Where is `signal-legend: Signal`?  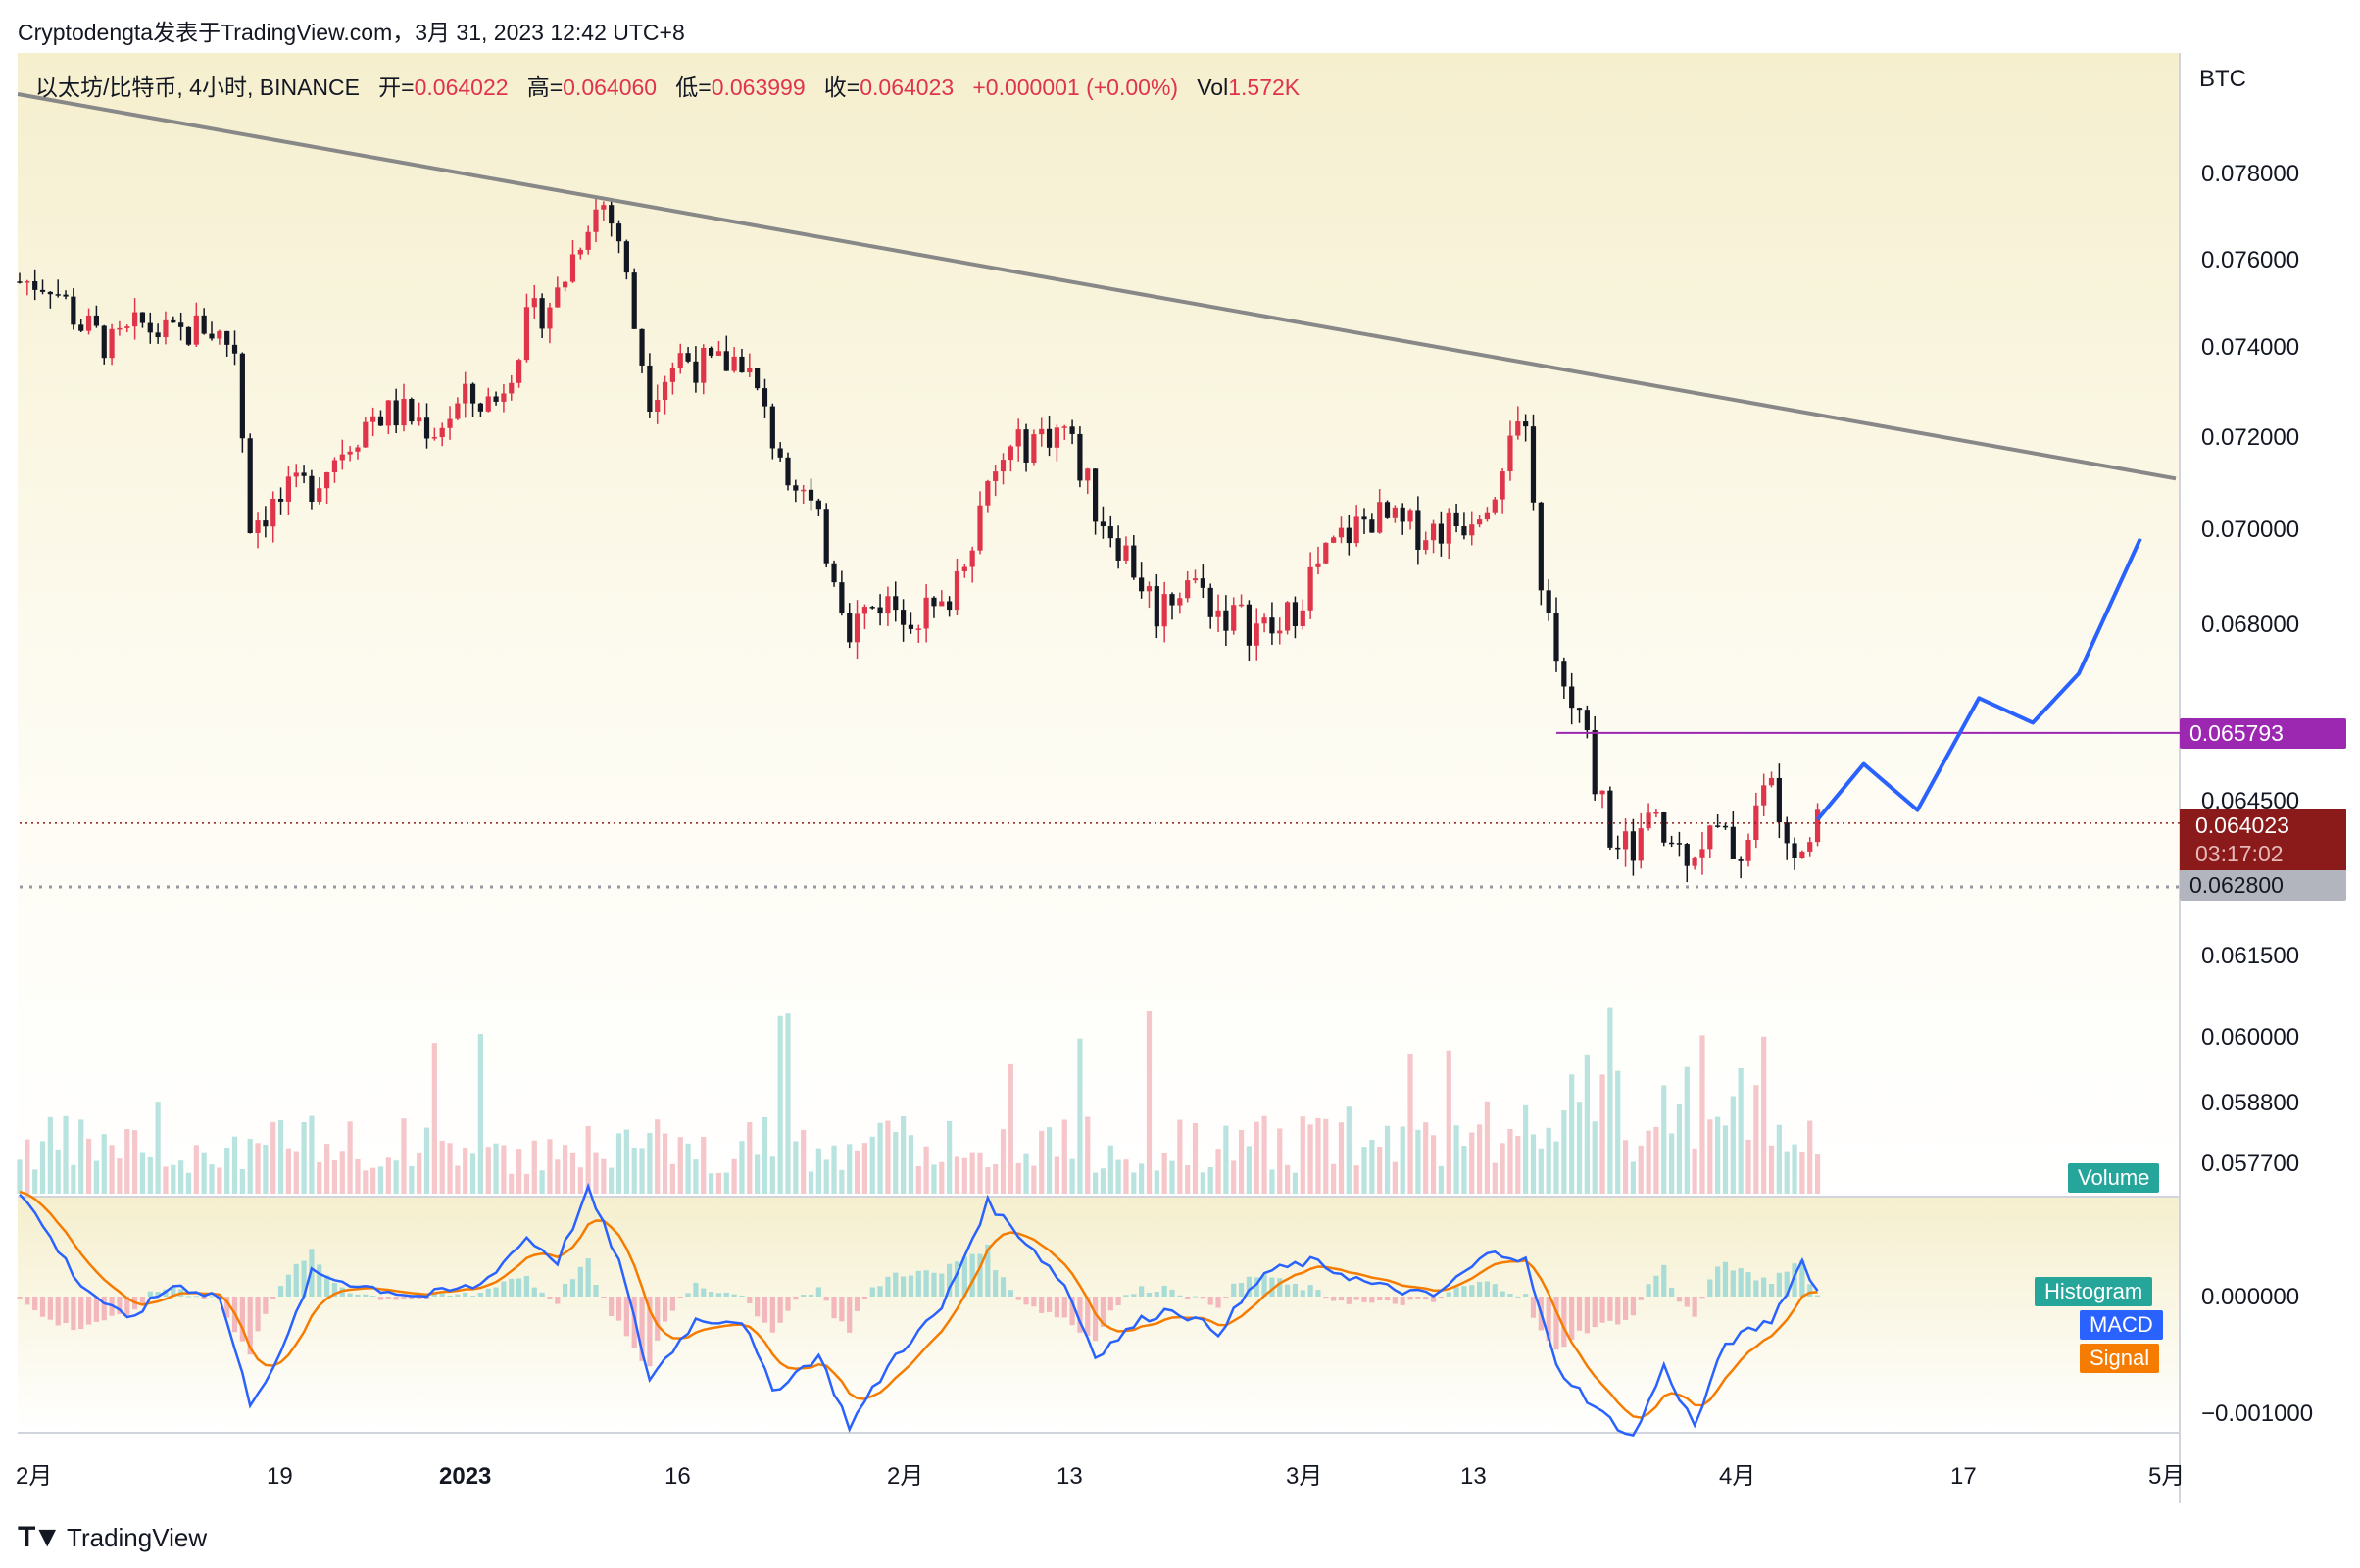
signal-legend: Signal is located at coordinates (2120, 1358).